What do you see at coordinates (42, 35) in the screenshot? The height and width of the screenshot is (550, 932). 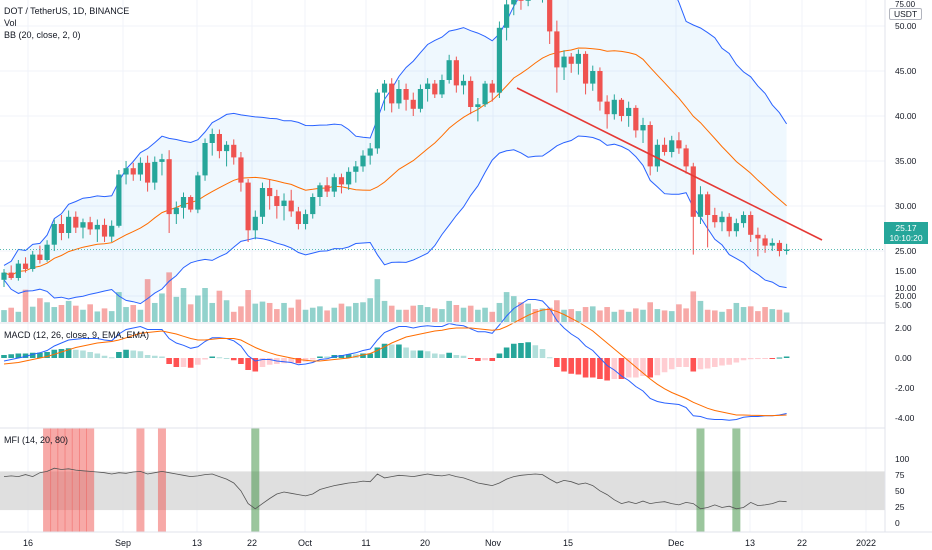 I see `bollinger-indicator-label: BB (20, close, 2, 0)` at bounding box center [42, 35].